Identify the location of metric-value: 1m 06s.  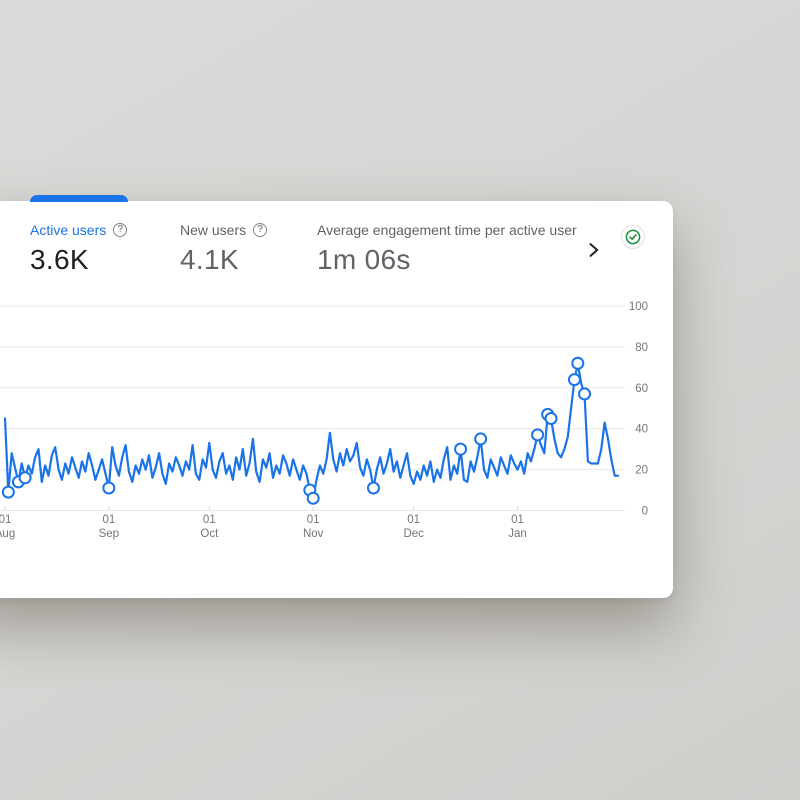
(364, 259).